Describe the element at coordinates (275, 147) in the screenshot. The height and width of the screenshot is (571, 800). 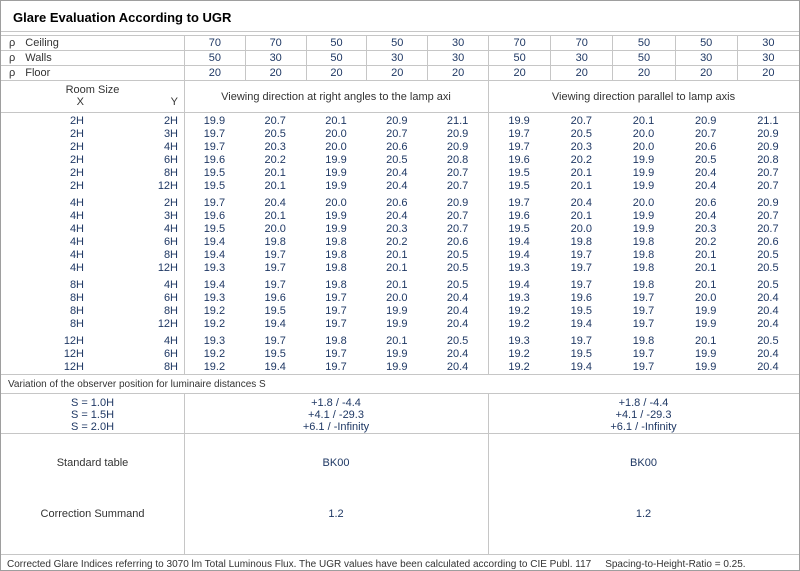
I see `ugr-value: 20.3` at that location.